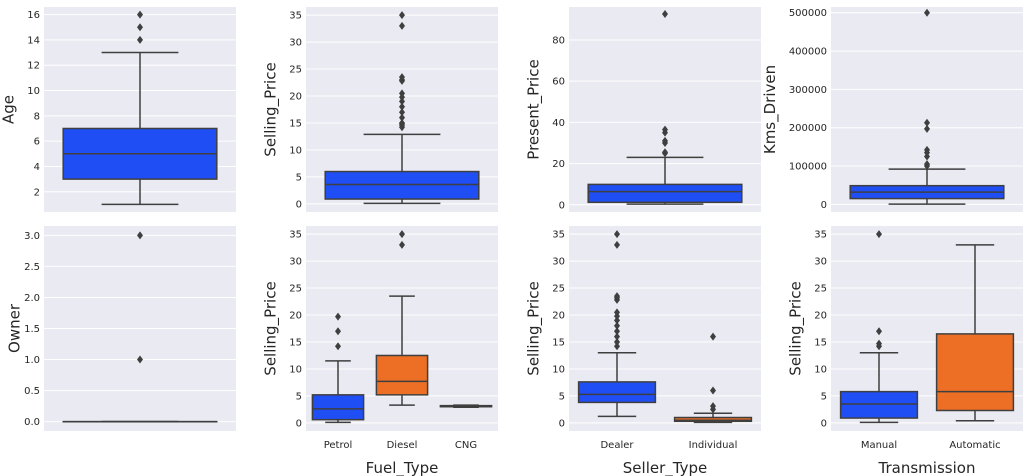  Describe the element at coordinates (974, 445) in the screenshot. I see `x-tick-label: Automatic` at that location.